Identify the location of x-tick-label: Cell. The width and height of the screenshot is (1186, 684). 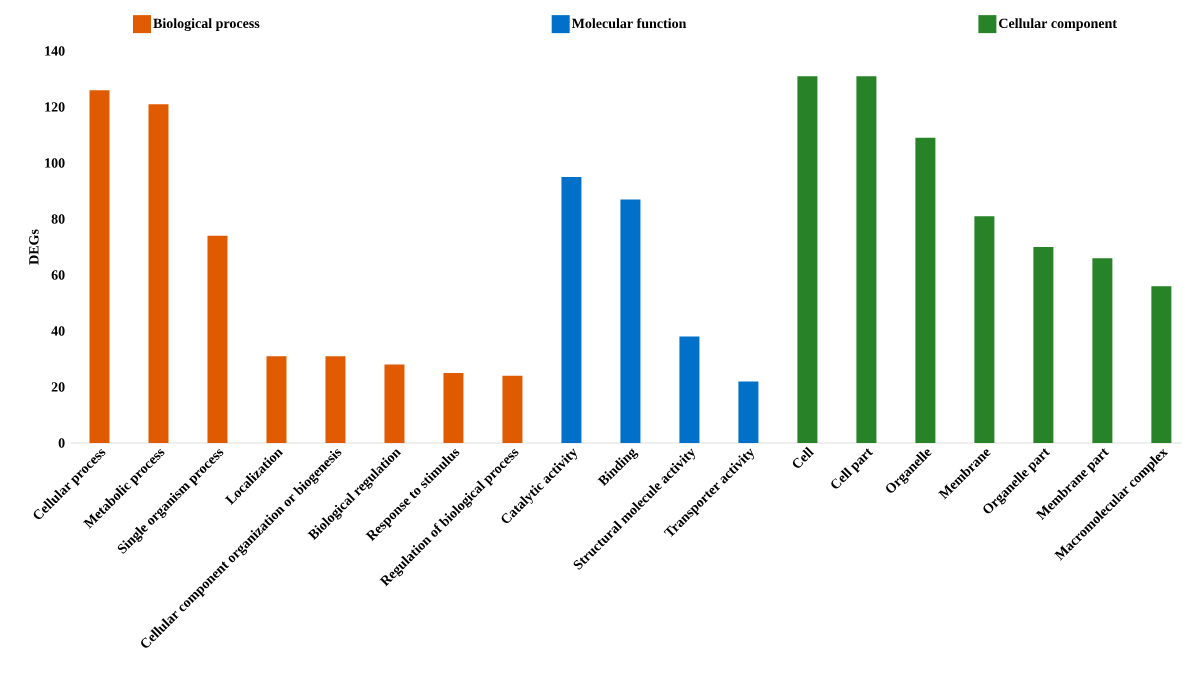
(803, 457).